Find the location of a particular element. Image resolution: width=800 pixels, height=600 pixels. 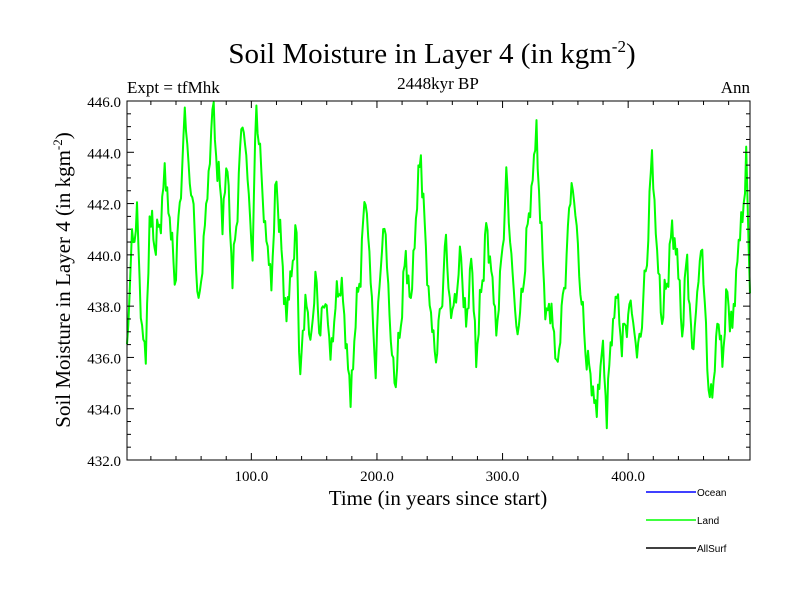

chart-subtitle: 2448kyr BP is located at coordinates (438, 83).